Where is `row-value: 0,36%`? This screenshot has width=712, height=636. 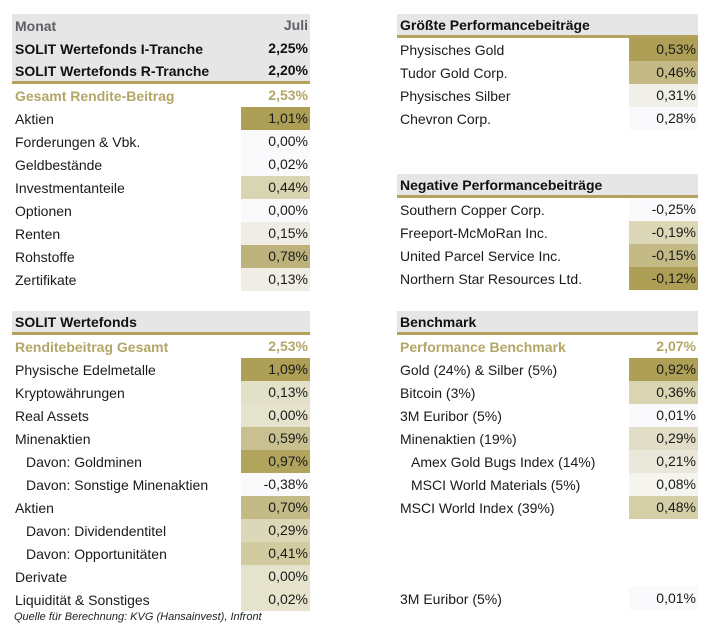 row-value: 0,36% is located at coordinates (663, 392).